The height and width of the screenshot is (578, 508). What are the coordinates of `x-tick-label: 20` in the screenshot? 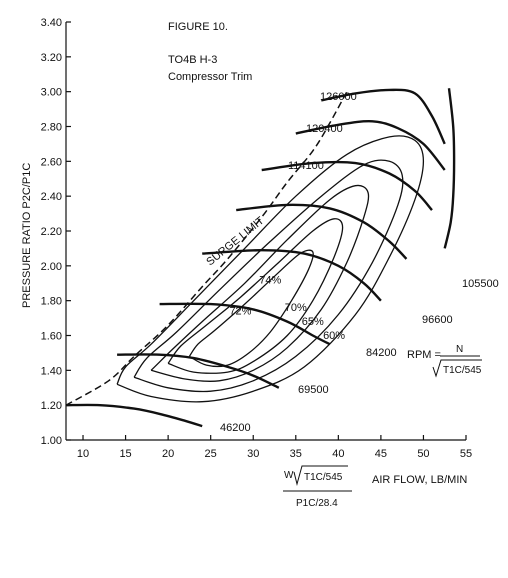 It's located at (168, 454).